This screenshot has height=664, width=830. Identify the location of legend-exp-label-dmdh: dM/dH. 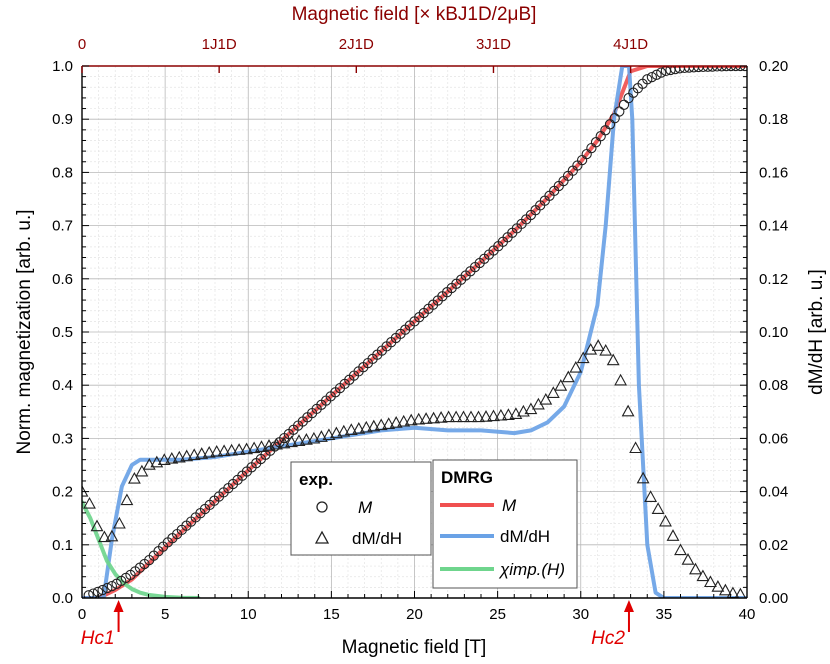
(377, 538).